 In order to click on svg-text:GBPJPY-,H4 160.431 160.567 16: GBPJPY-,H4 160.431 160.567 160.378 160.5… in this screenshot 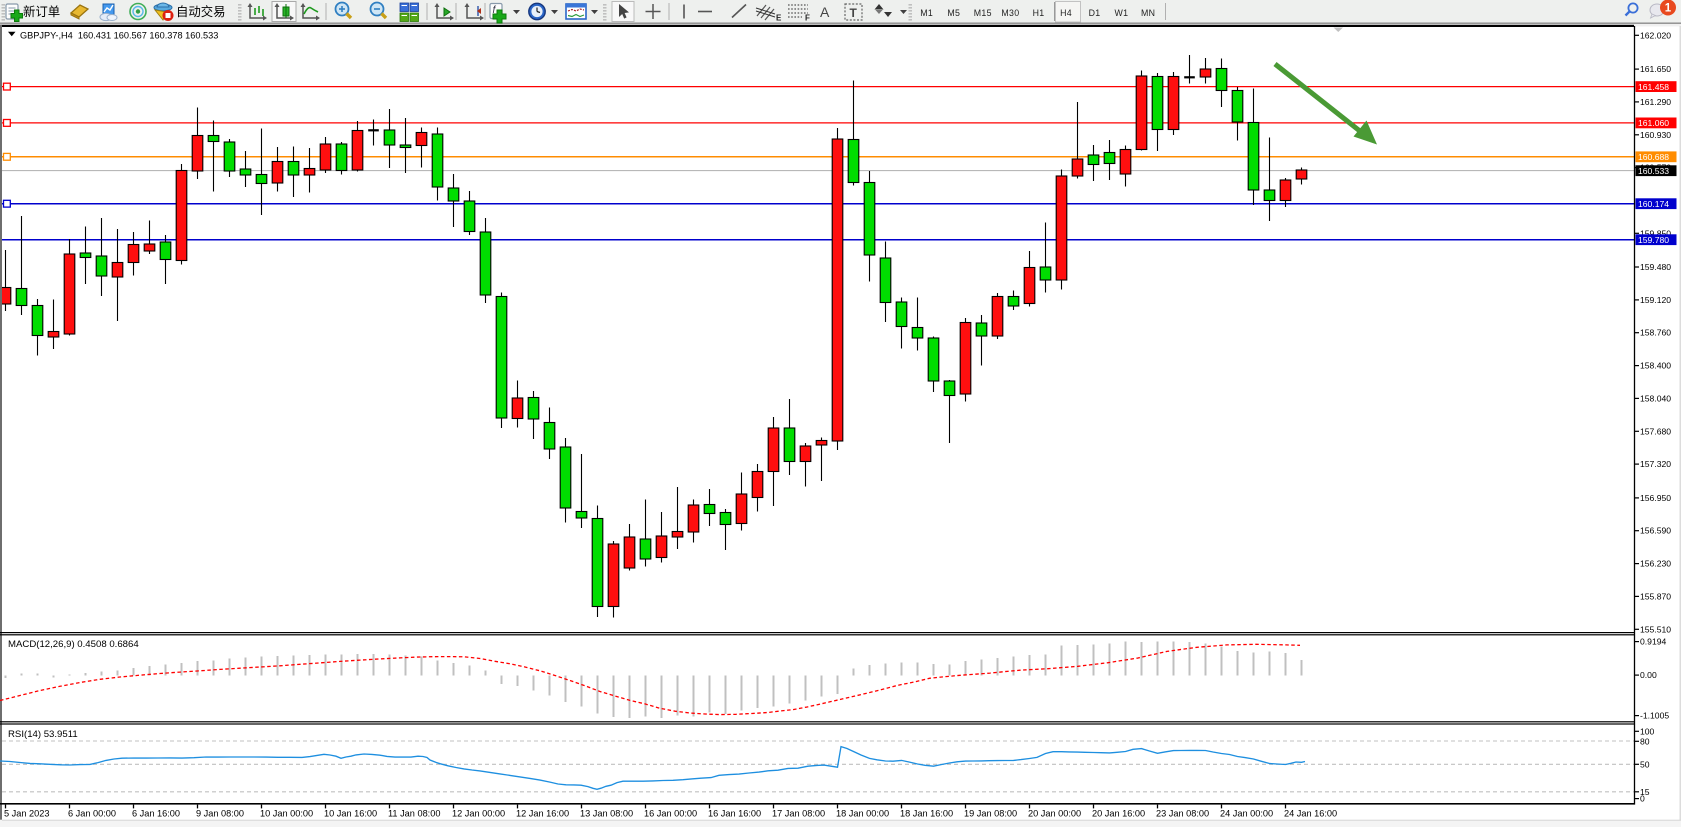, I will do `click(119, 36)`.